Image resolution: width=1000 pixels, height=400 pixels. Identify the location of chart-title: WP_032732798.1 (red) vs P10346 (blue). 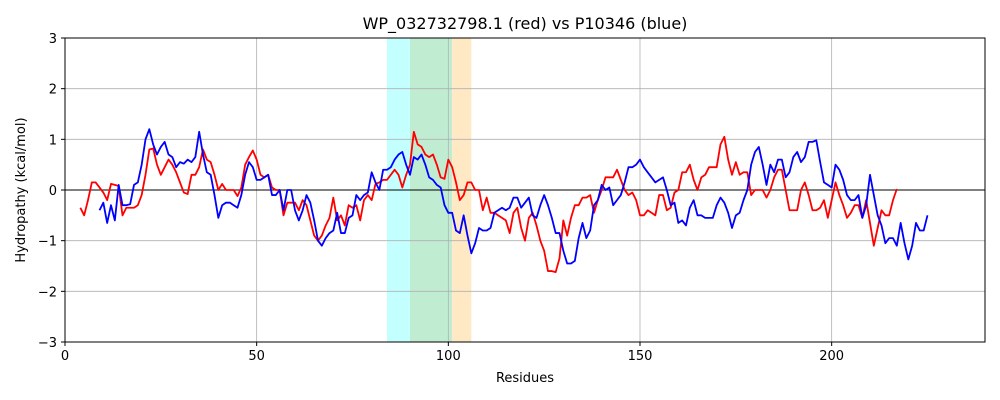
(525, 24).